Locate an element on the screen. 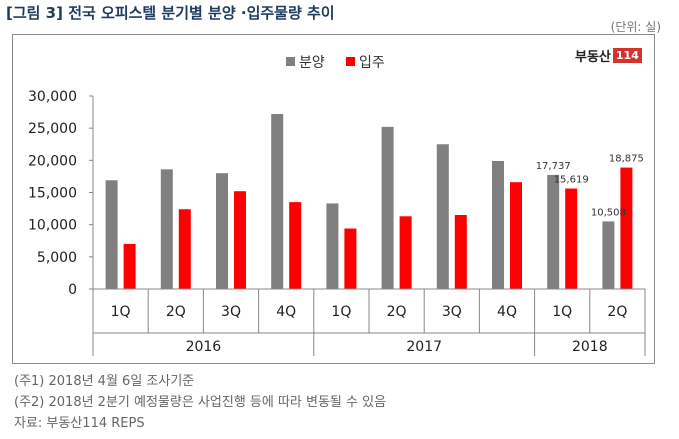  data-label: 15,619 is located at coordinates (571, 180).